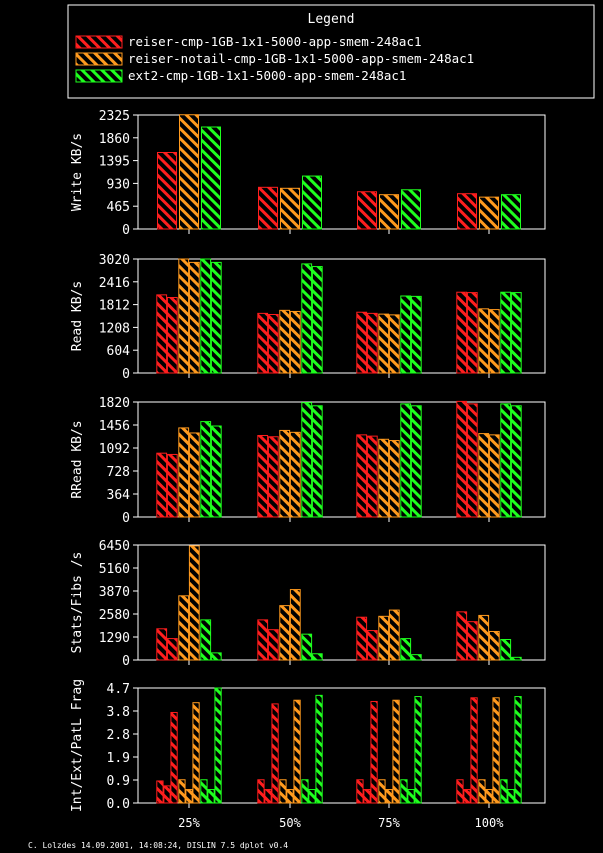  What do you see at coordinates (114, 306) in the screenshot?
I see `y-tick-label: 1812` at bounding box center [114, 306].